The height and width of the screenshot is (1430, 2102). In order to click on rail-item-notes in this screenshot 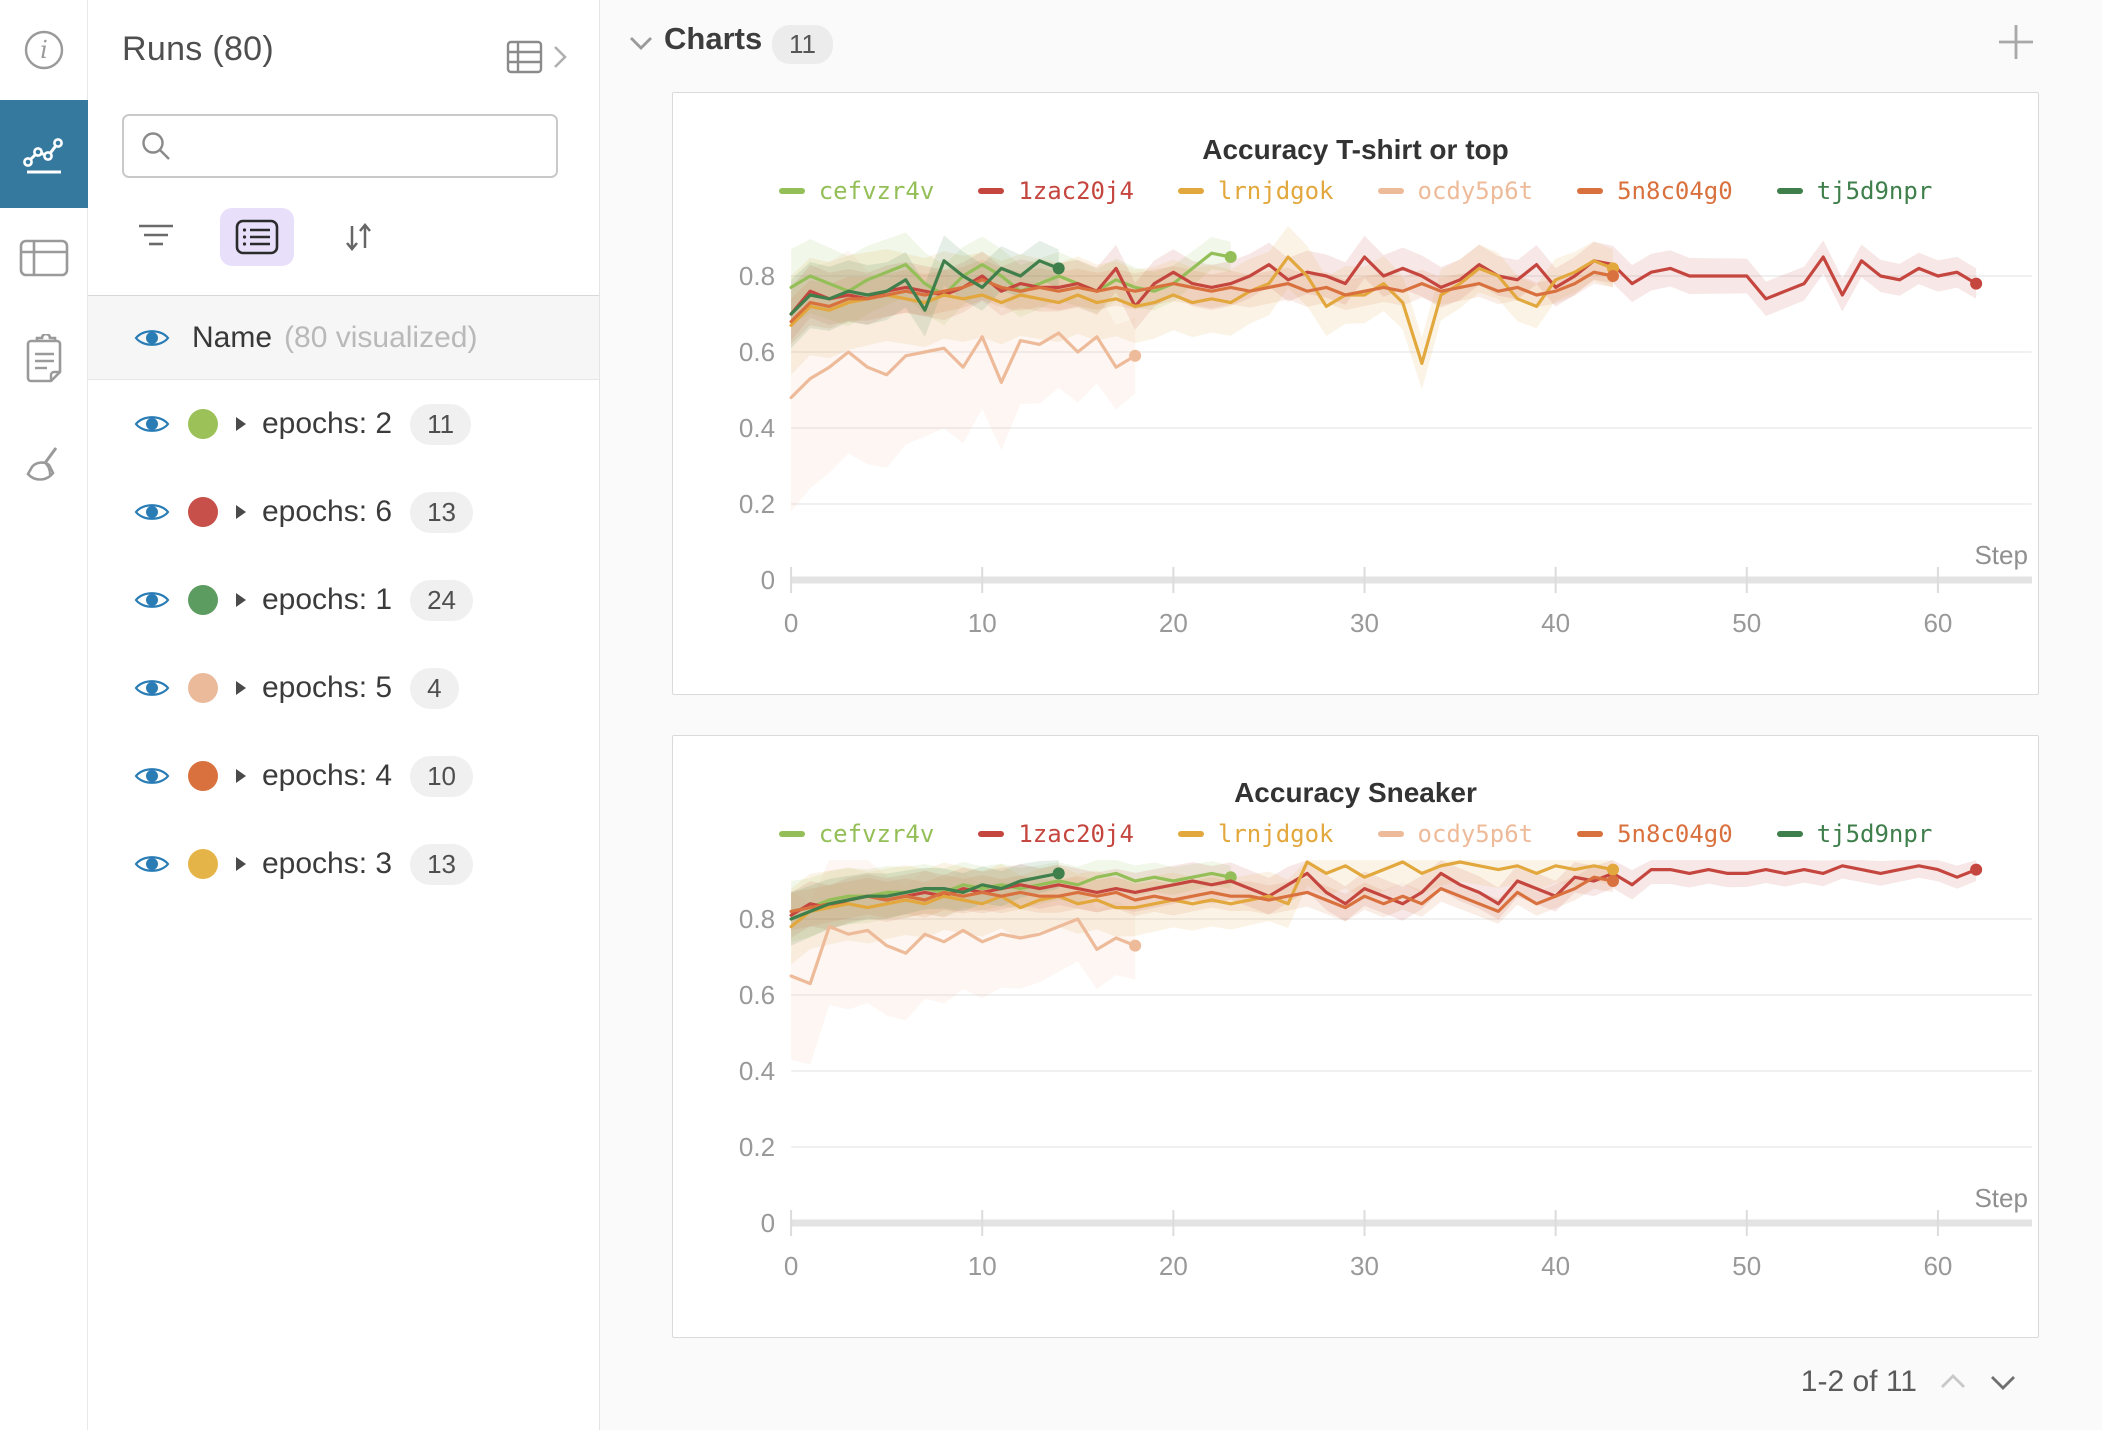, I will do `click(44, 360)`.